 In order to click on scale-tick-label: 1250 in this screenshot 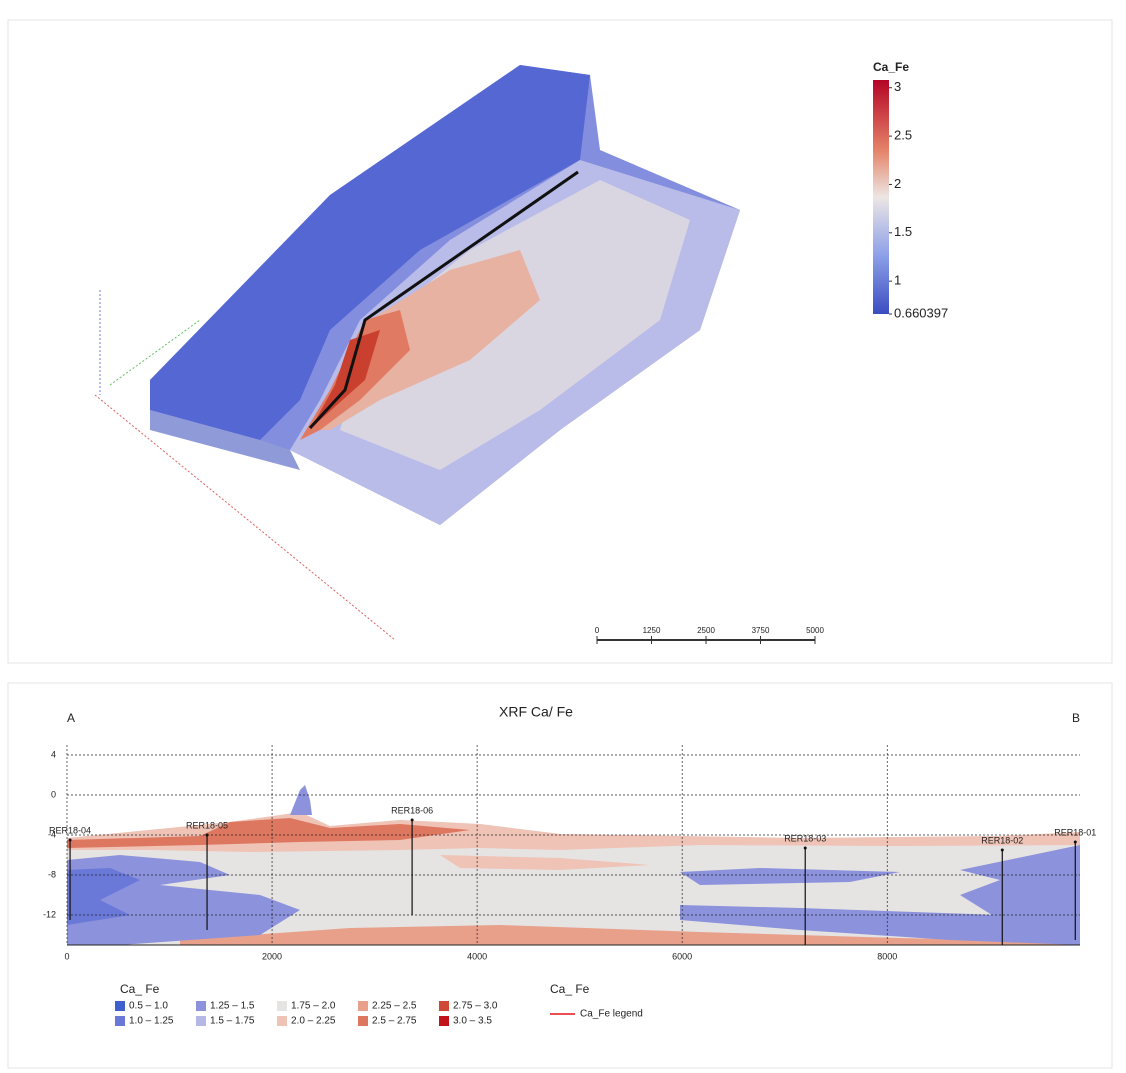, I will do `click(652, 630)`.